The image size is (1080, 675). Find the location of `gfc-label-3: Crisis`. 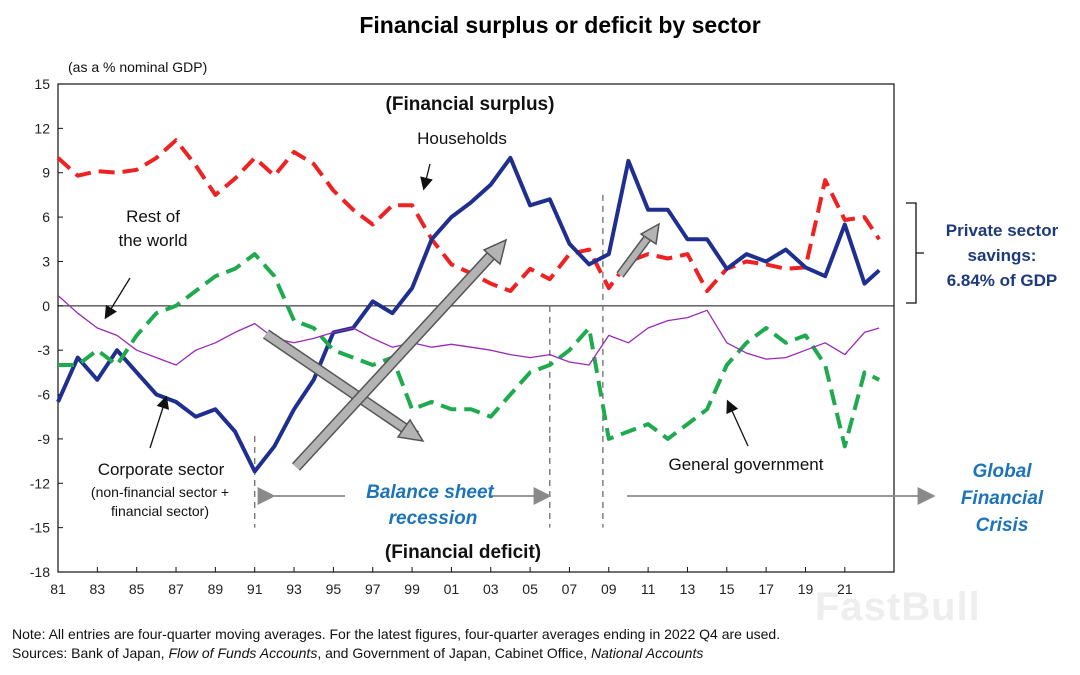

gfc-label-3: Crisis is located at coordinates (1002, 525).